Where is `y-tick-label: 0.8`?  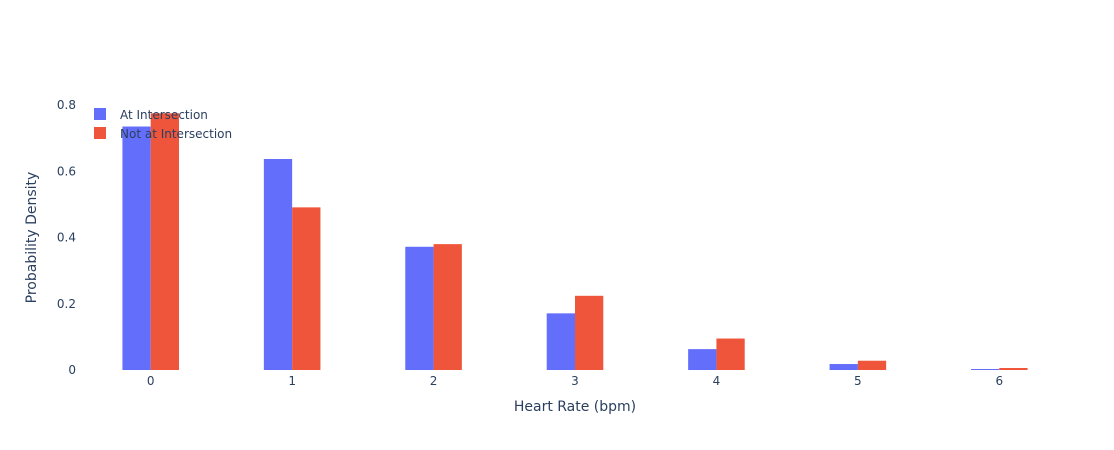 y-tick-label: 0.8 is located at coordinates (66, 105).